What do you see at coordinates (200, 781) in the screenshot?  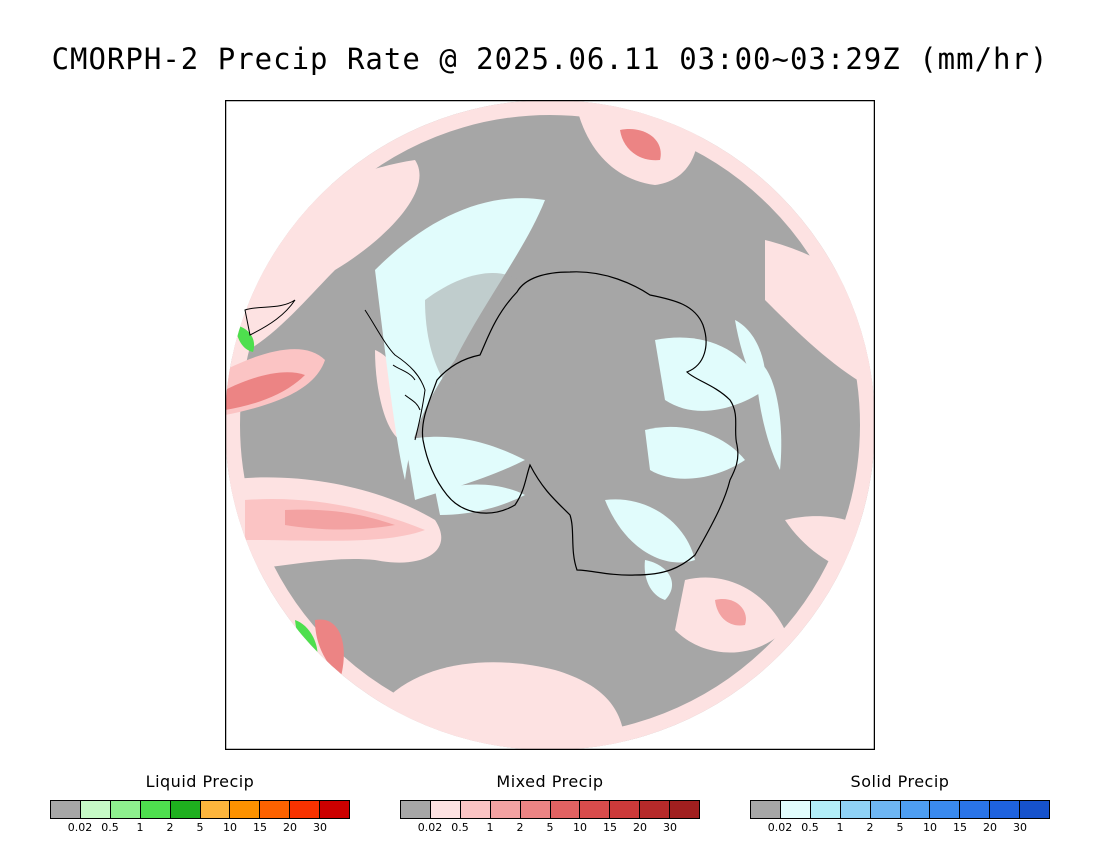 I see `legend-title-liquid: Liquid Precip` at bounding box center [200, 781].